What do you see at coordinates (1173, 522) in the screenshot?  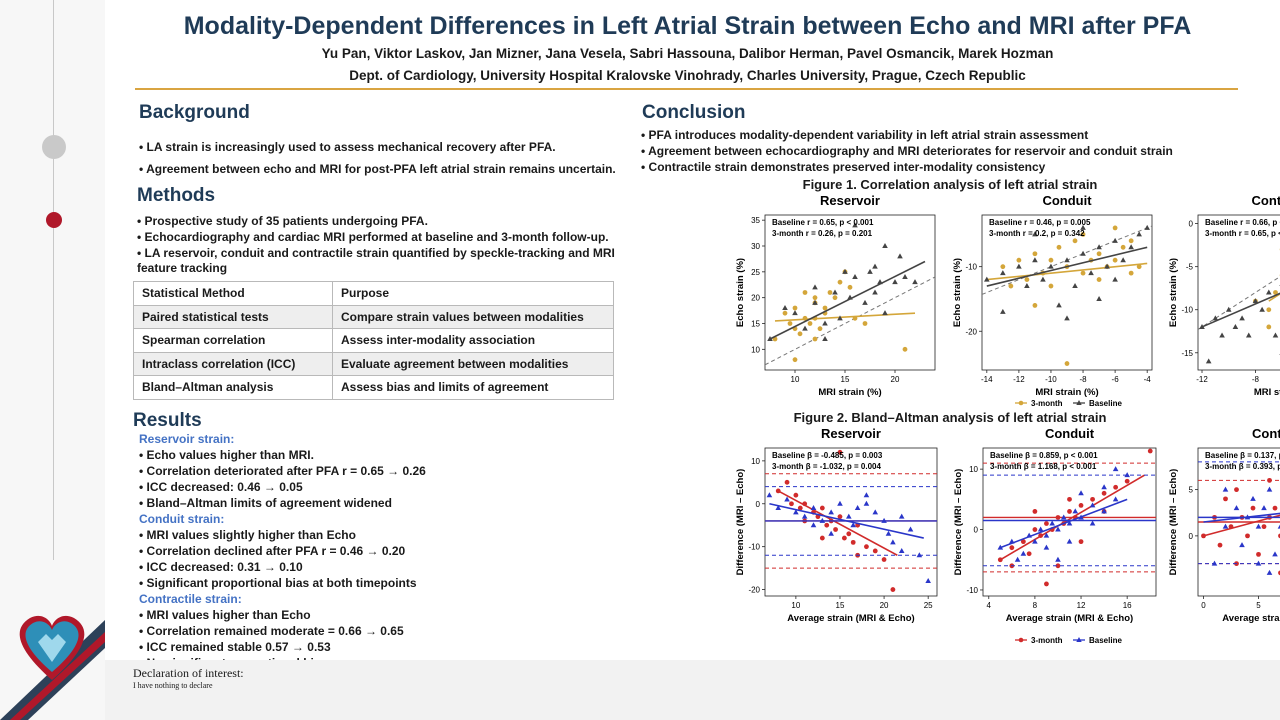 I see `y-axis-label: Difference (MRI – Echo)` at bounding box center [1173, 522].